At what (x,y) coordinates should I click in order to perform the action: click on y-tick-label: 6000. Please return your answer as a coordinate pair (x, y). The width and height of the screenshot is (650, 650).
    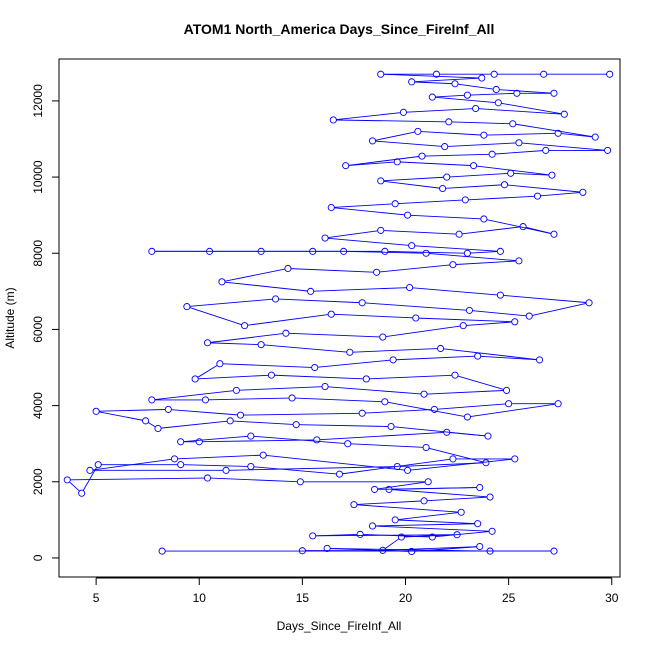
    Looking at the image, I should click on (38, 329).